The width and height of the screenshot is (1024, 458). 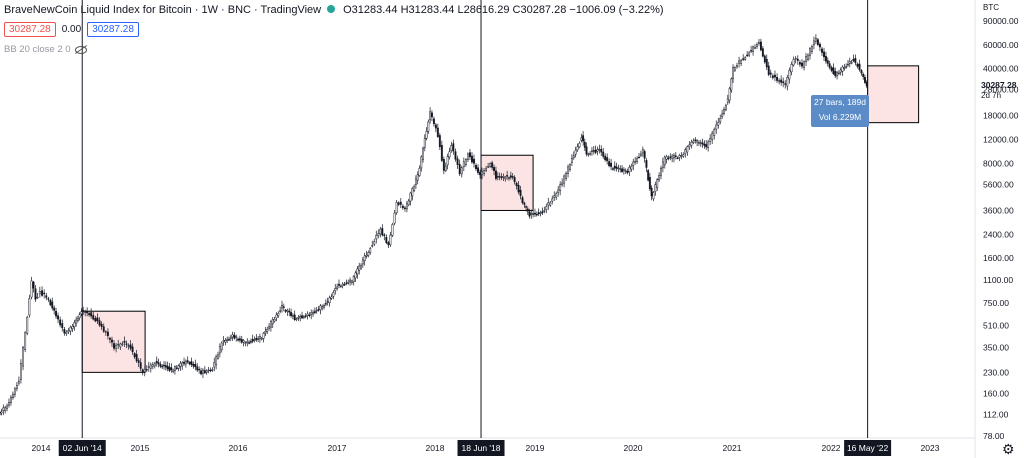 I want to click on y-tick-label: 8000.00, so click(x=998, y=163).